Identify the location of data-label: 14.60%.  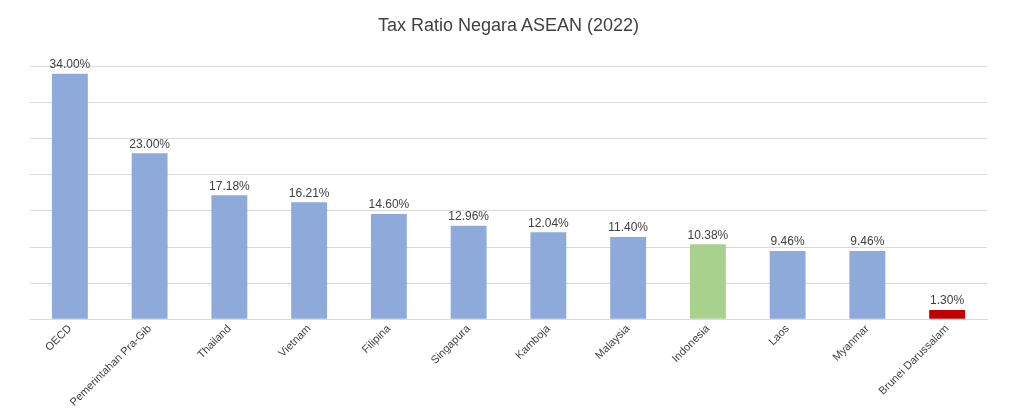
(389, 204).